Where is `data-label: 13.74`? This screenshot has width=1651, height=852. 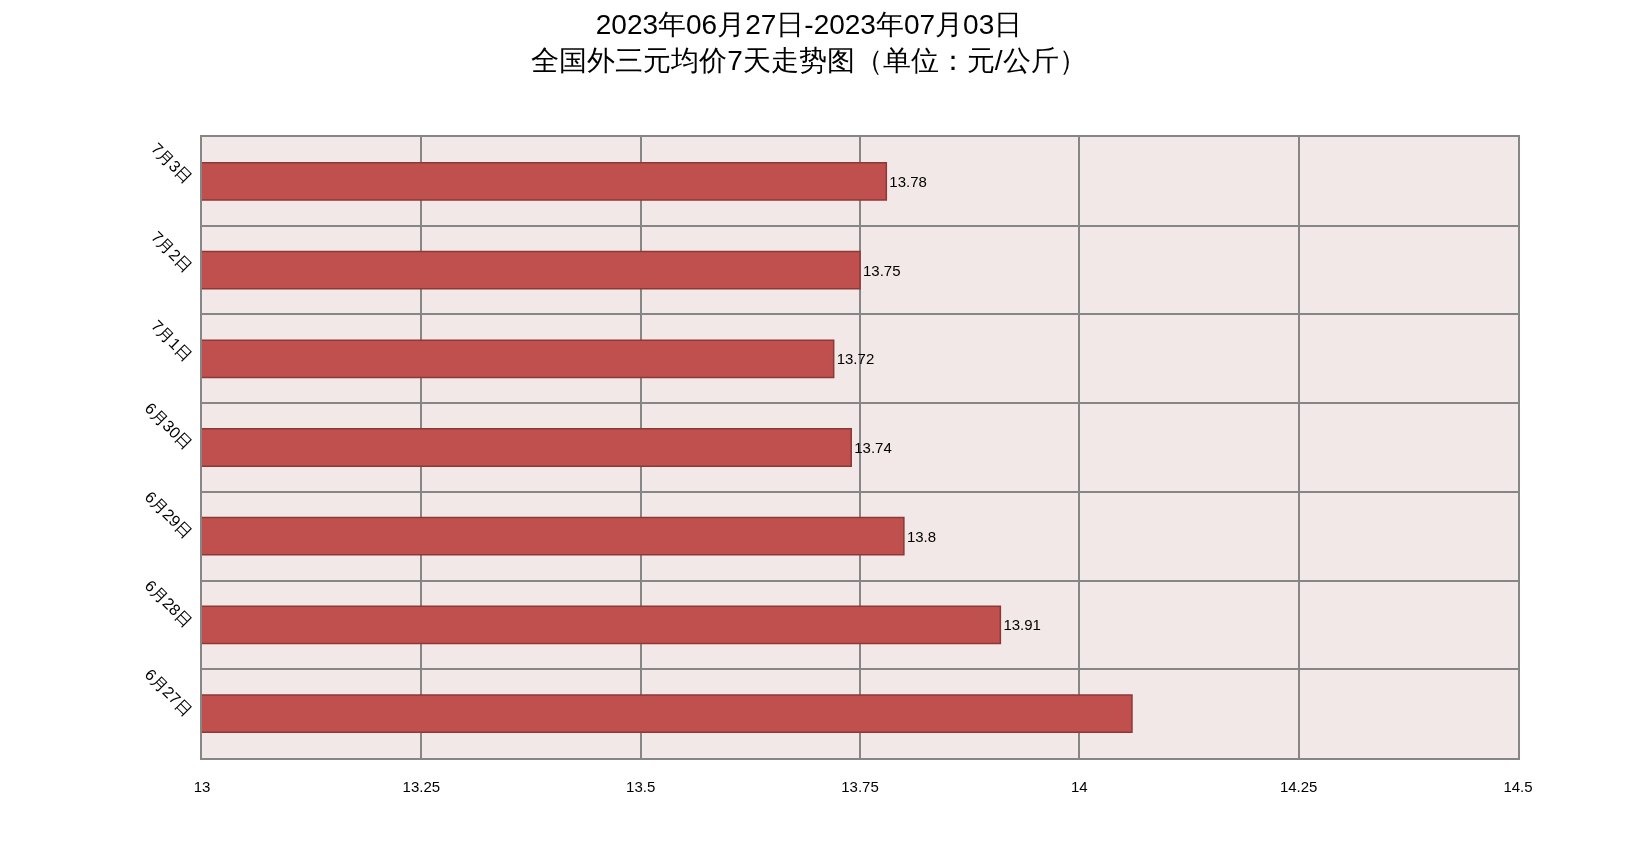 data-label: 13.74 is located at coordinates (873, 447).